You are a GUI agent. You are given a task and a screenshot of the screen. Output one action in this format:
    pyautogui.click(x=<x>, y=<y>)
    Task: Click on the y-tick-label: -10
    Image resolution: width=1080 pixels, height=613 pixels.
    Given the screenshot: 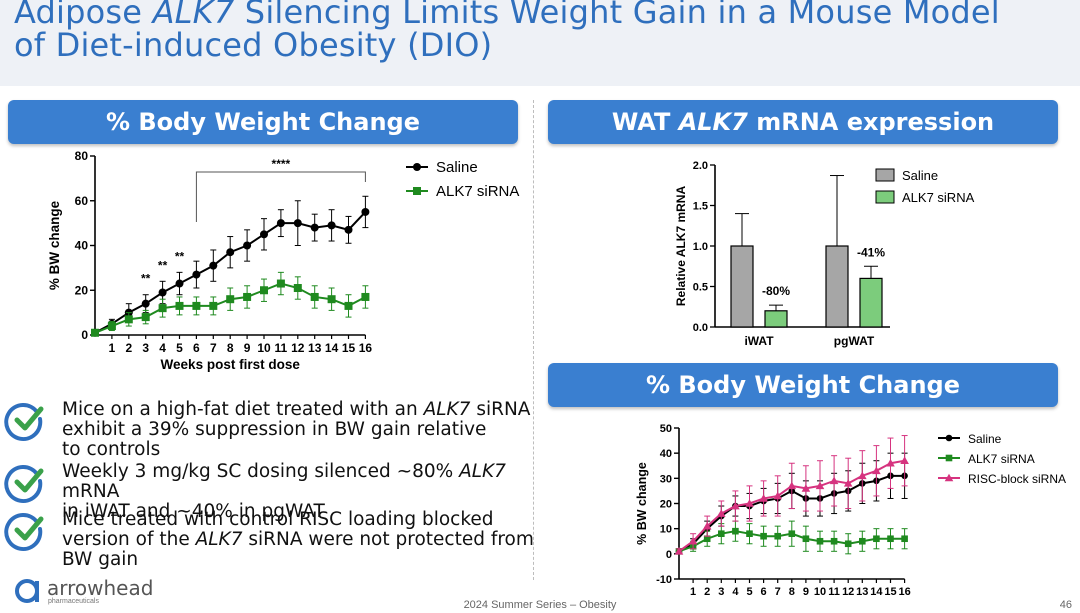 What is the action you would take?
    pyautogui.click(x=664, y=580)
    